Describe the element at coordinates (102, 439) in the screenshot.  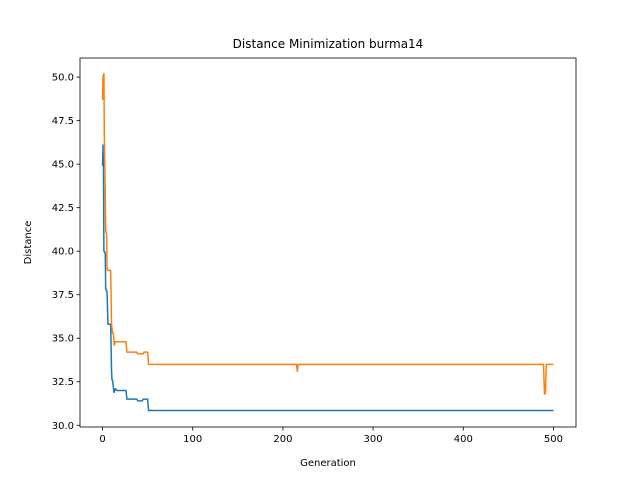
I see `x-tick-label: 0` at that location.